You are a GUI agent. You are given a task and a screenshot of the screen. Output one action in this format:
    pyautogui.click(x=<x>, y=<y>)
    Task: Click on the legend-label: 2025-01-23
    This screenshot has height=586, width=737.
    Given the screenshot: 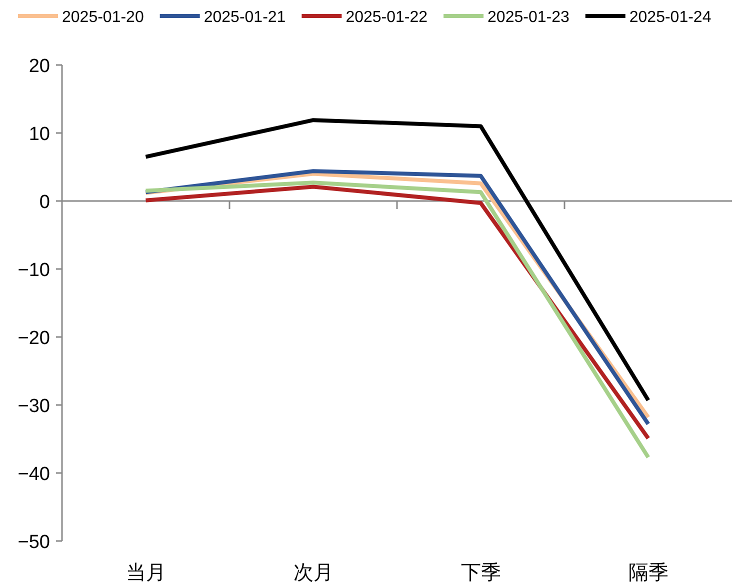 What is the action you would take?
    pyautogui.click(x=529, y=17)
    